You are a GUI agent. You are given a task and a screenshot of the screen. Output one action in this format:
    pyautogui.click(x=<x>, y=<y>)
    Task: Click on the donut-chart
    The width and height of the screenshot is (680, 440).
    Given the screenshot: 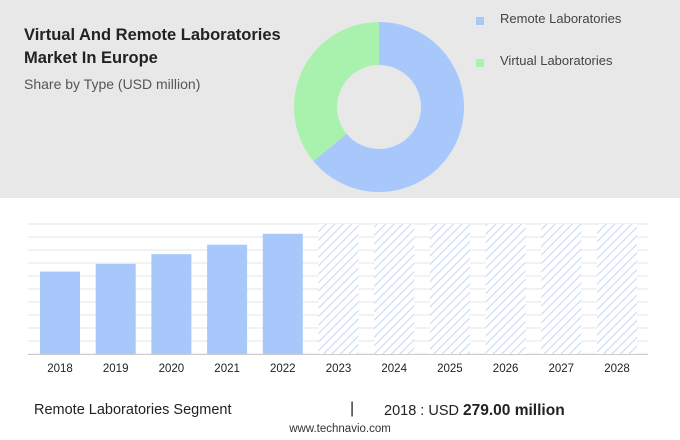 What is the action you would take?
    pyautogui.click(x=378, y=107)
    